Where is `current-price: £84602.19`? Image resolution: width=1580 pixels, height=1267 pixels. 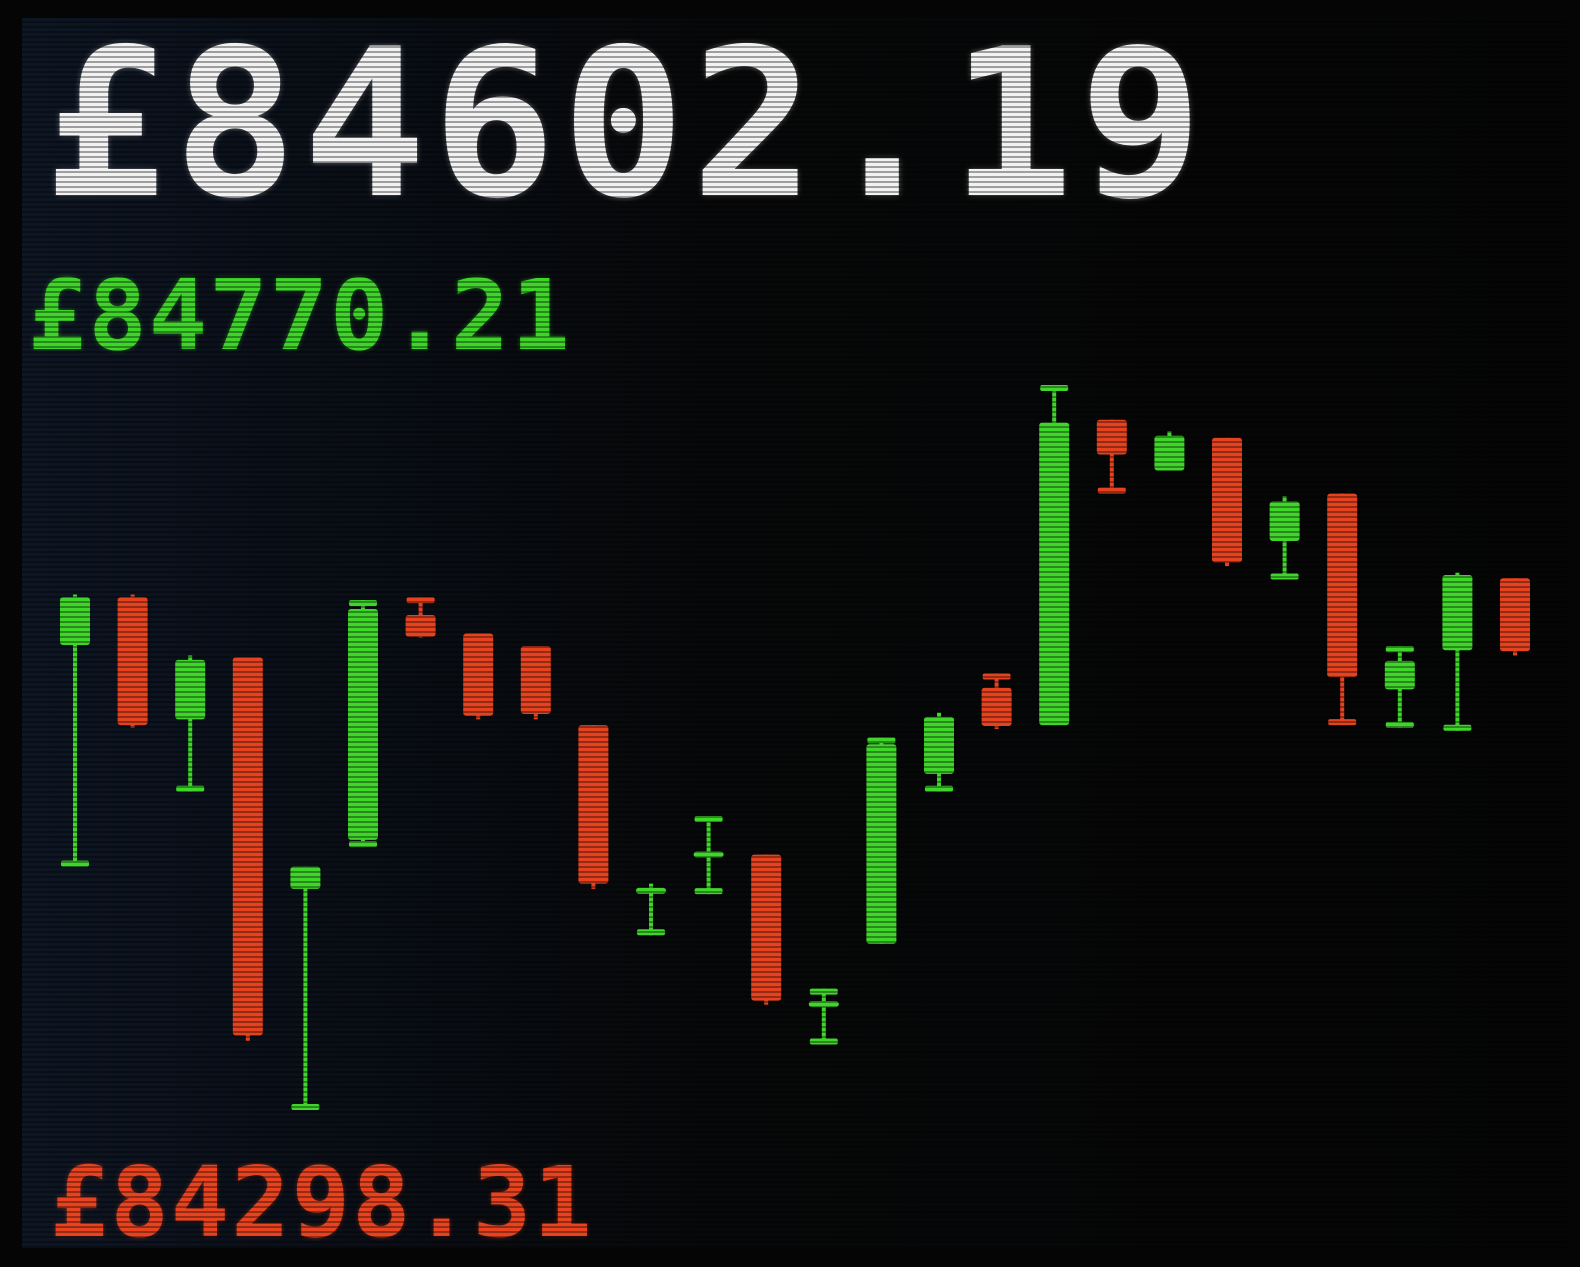 current-price: £84602.19 is located at coordinates (626, 125).